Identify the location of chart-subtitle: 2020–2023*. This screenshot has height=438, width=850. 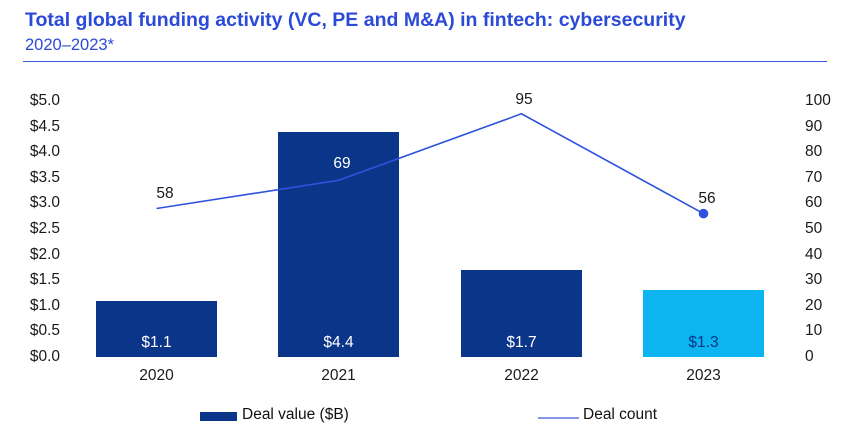
(70, 45).